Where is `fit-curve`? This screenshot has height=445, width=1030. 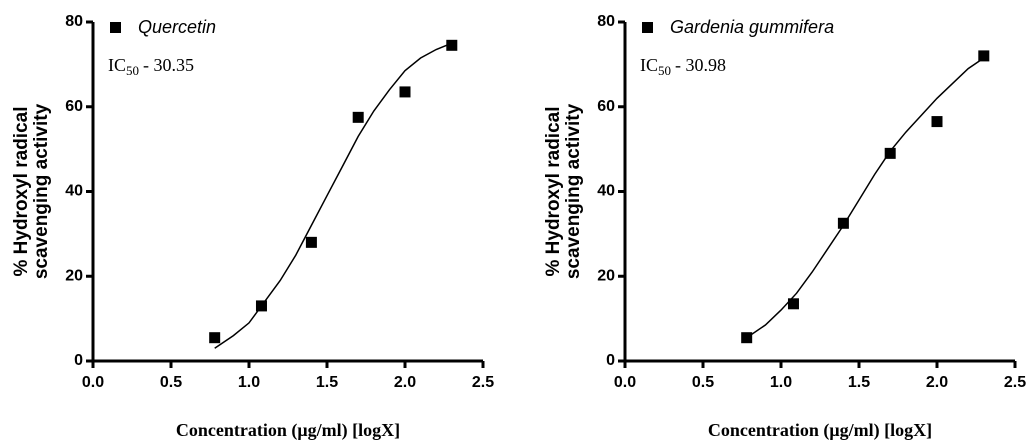
fit-curve is located at coordinates (865, 198).